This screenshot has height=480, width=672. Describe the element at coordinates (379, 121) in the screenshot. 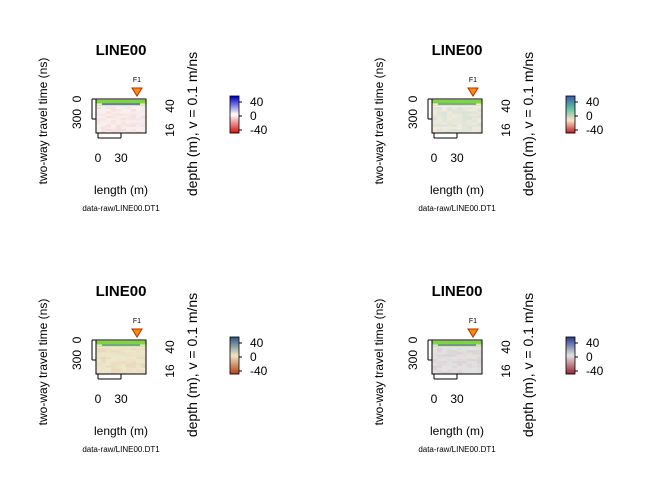

I see `y-axis-label: two-way travel time (ns)` at that location.